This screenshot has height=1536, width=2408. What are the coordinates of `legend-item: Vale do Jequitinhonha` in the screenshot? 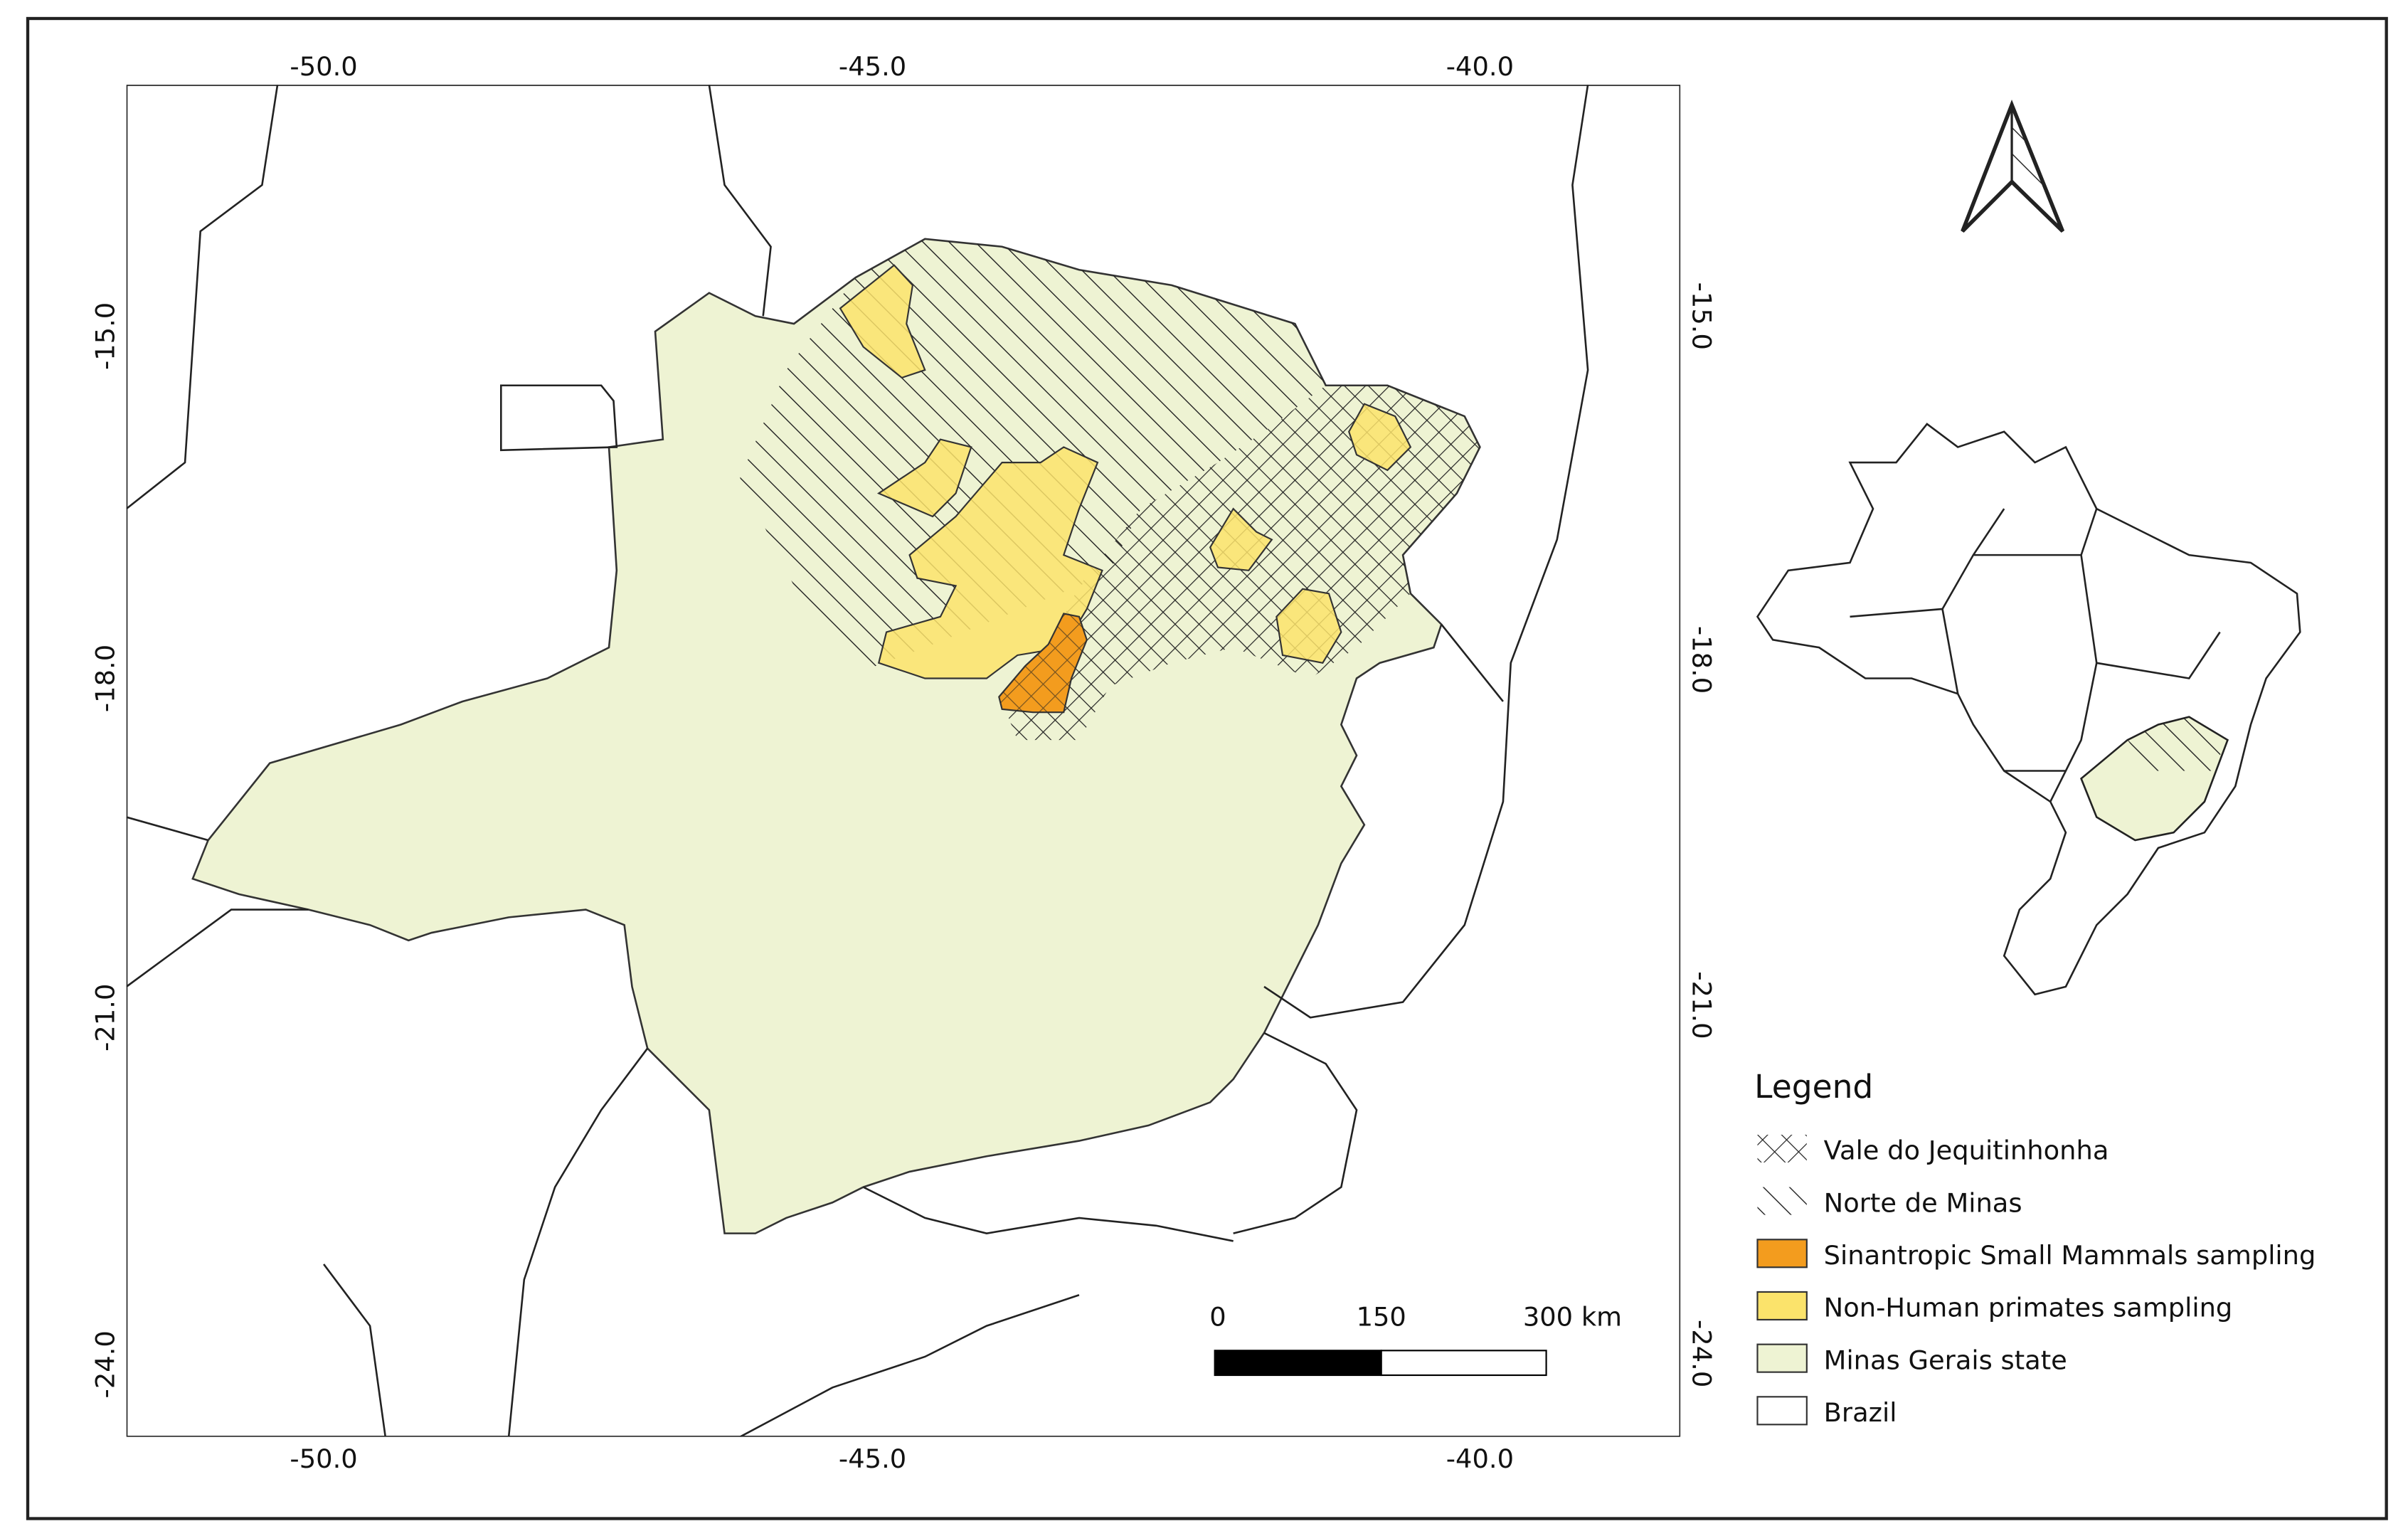 It's located at (1966, 1150).